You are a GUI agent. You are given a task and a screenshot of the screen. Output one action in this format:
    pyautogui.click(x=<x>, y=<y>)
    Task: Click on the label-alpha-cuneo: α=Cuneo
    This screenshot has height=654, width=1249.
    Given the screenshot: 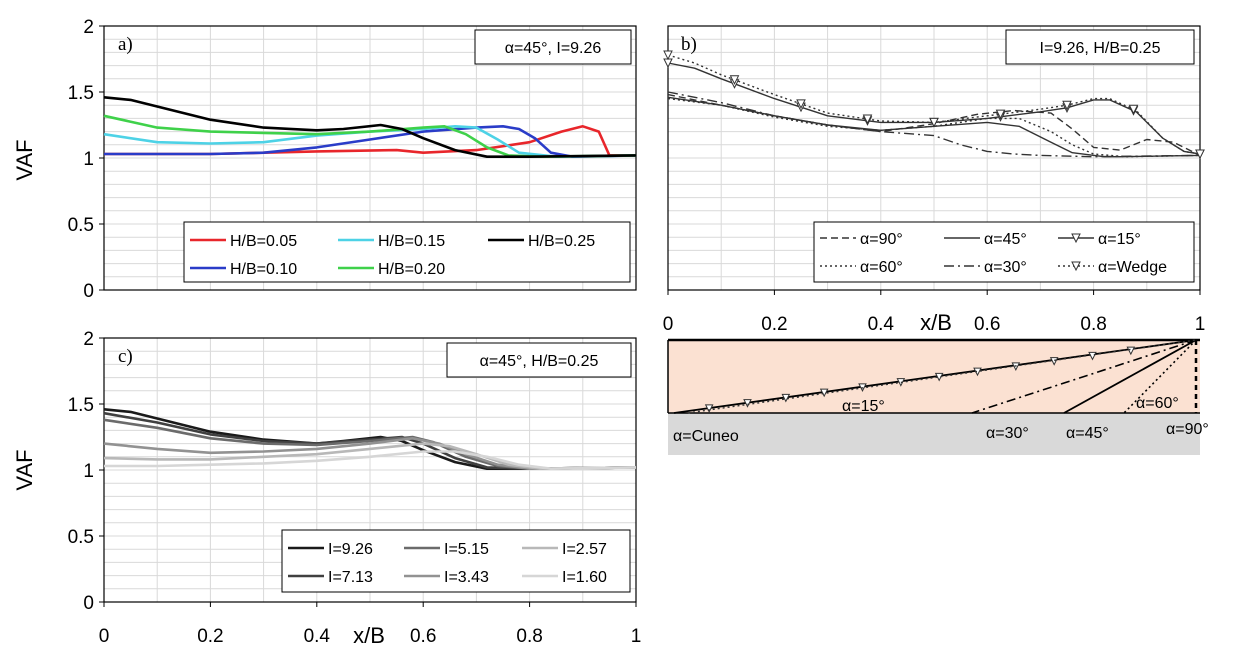 What is the action you would take?
    pyautogui.click(x=706, y=436)
    